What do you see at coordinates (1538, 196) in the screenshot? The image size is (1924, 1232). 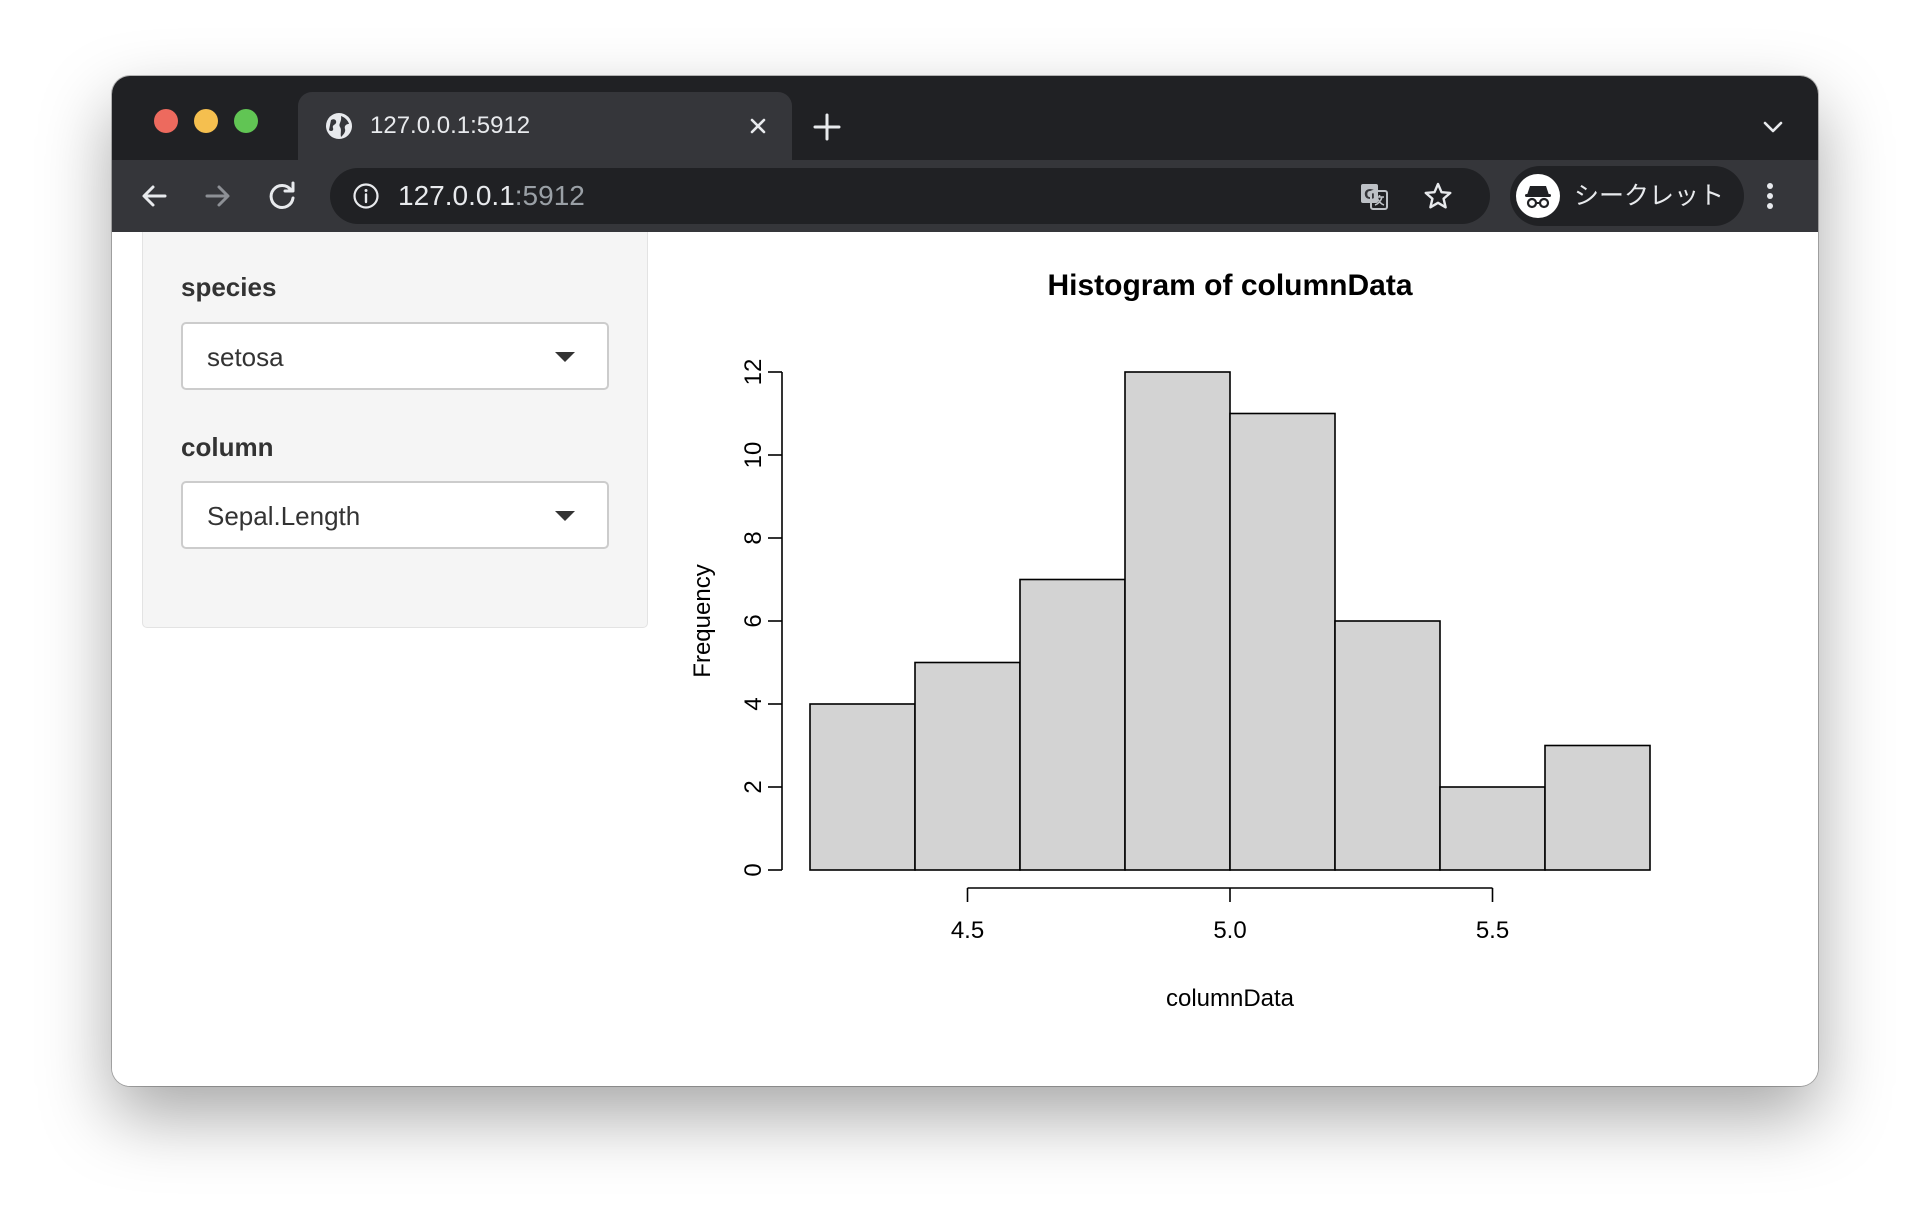 I see `incognito-icon` at bounding box center [1538, 196].